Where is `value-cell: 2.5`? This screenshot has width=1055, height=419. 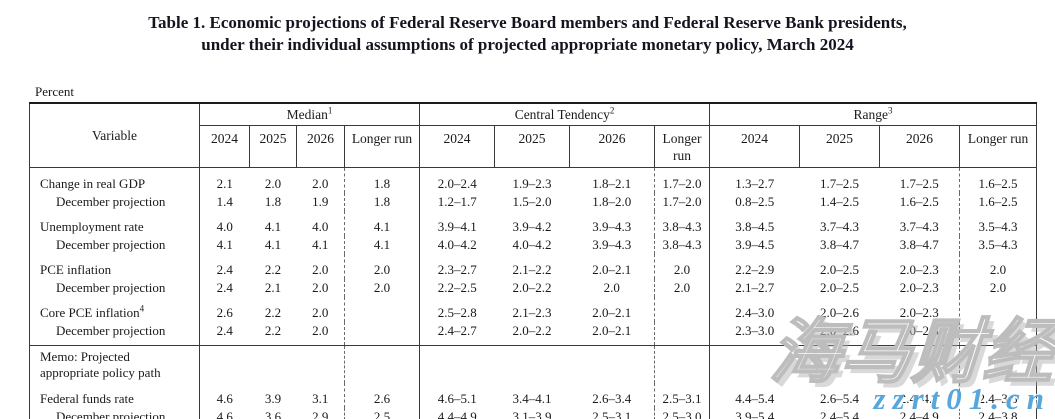
value-cell: 2.5 is located at coordinates (382, 413).